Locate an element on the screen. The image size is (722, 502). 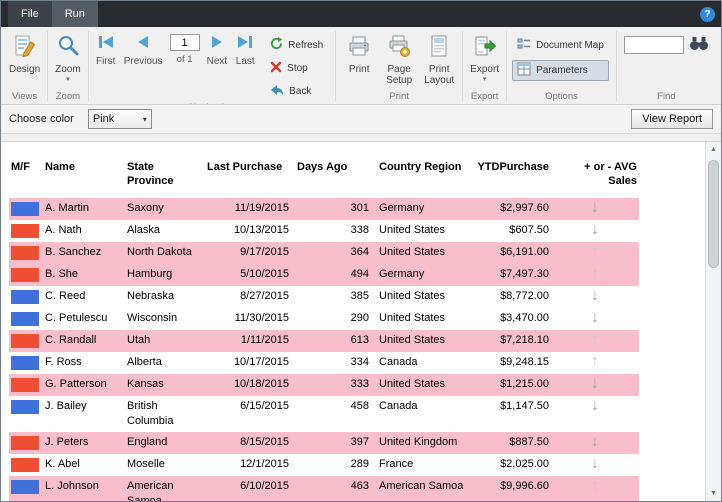
scrollbar-thumb is located at coordinates (713, 214).